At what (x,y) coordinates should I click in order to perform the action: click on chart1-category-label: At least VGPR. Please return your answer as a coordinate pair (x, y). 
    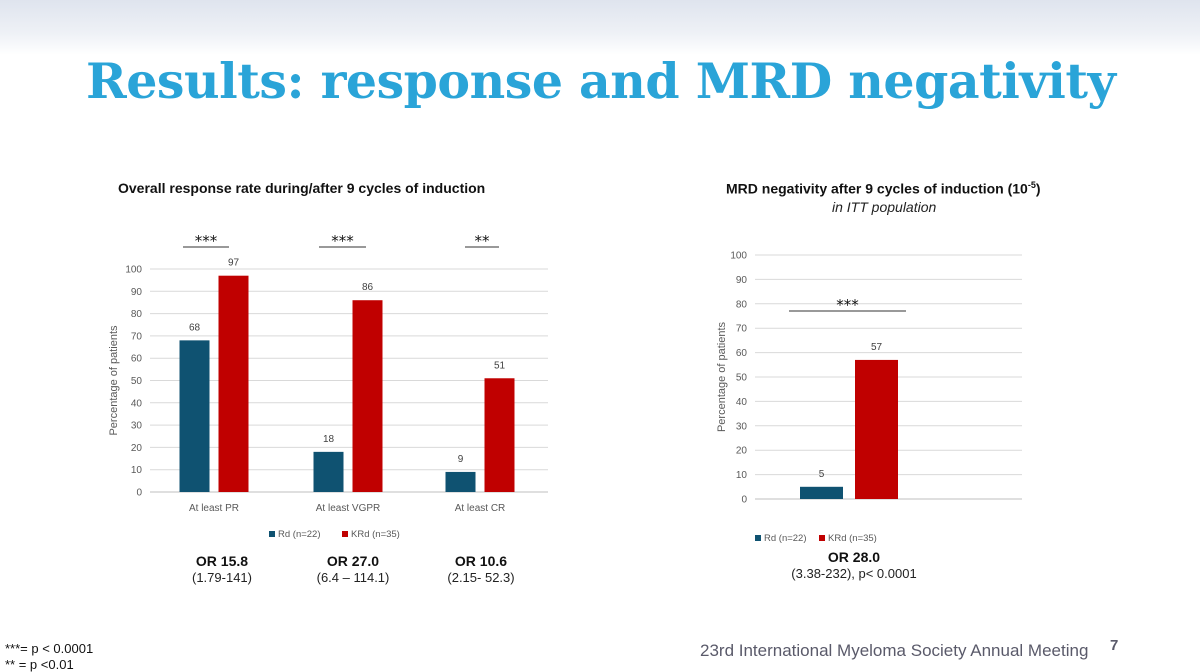
    Looking at the image, I should click on (348, 508).